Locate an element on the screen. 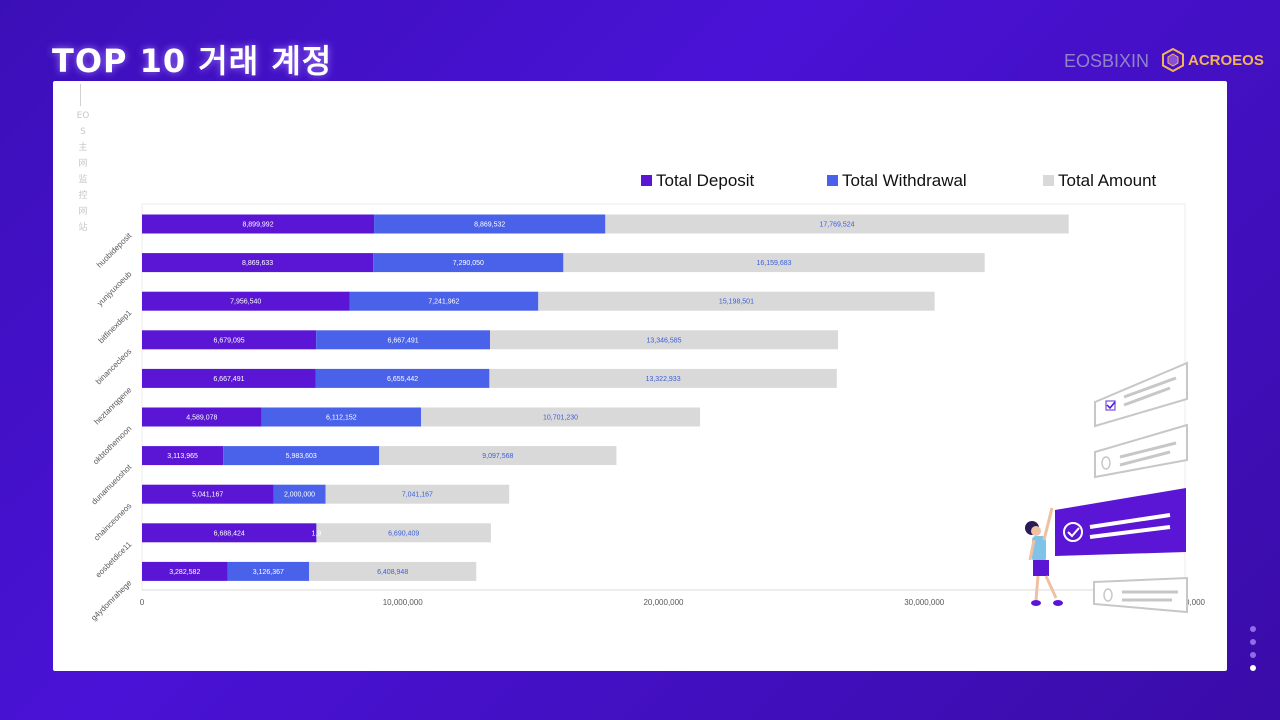 This screenshot has height=720, width=1280. data-label-deposit: 8,899,992 is located at coordinates (257, 225).